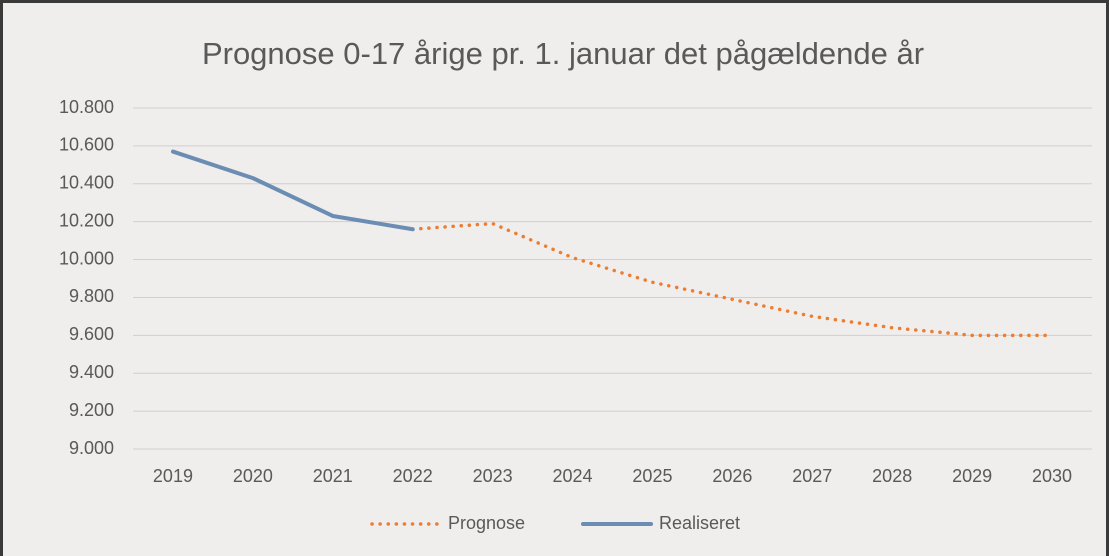 The image size is (1109, 556). What do you see at coordinates (86, 107) in the screenshot?
I see `y-tick-label: 10.800` at bounding box center [86, 107].